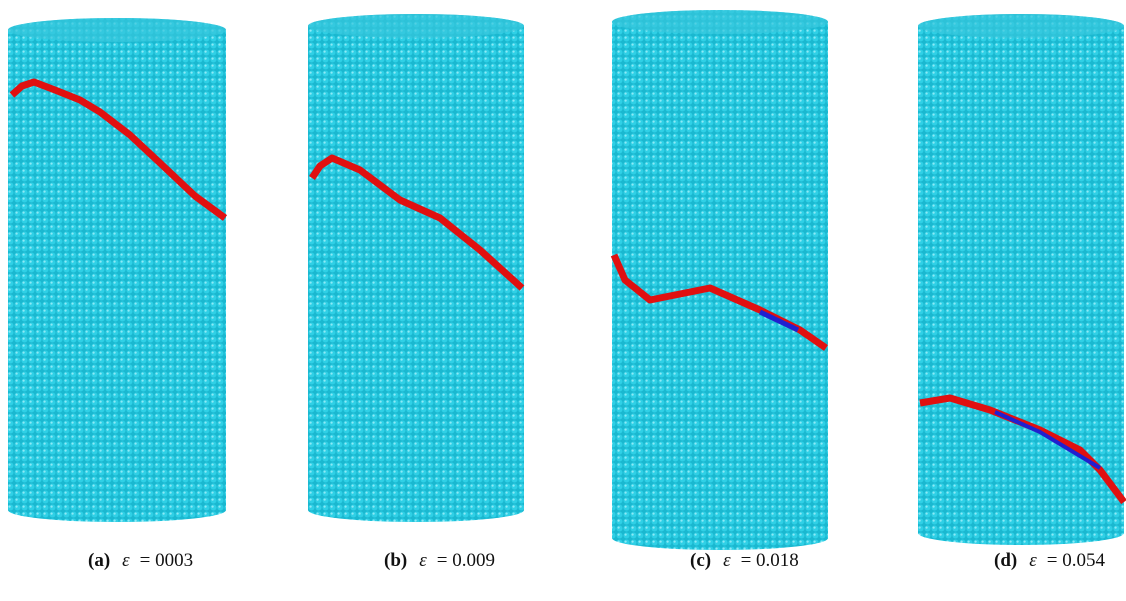 This screenshot has height=601, width=1126. I want to click on panel-label: (d), so click(1006, 560).